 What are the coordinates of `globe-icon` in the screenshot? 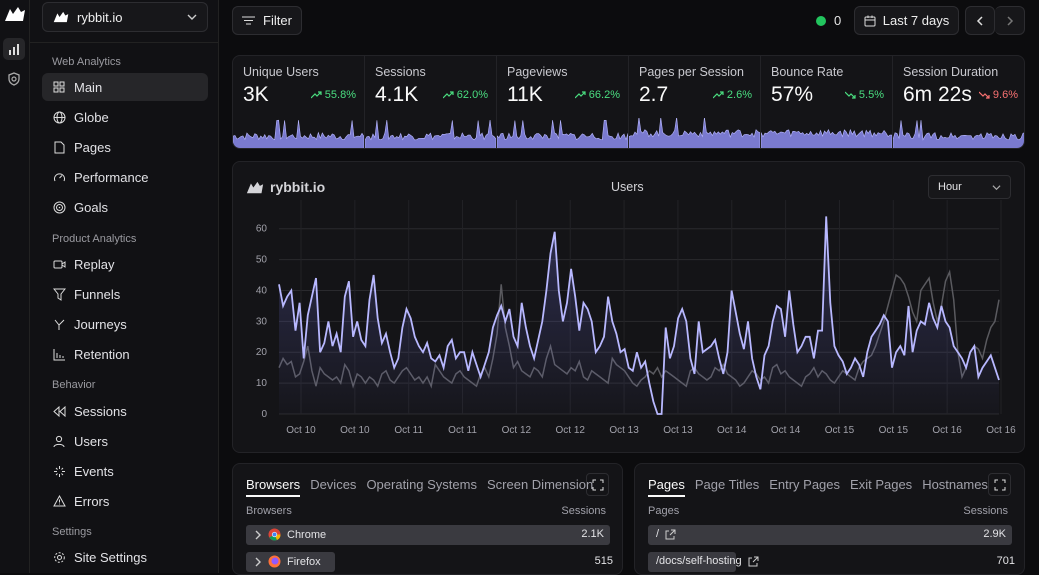 It's located at (59, 117).